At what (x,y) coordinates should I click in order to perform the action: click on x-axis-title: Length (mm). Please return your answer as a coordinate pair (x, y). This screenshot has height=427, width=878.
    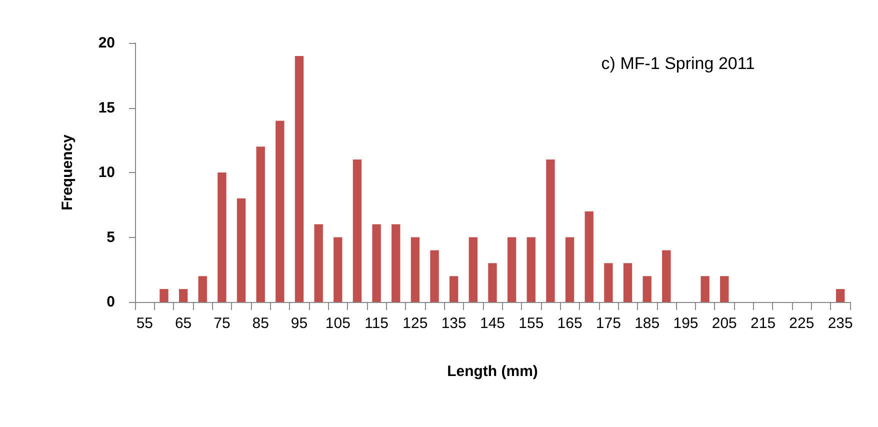
    Looking at the image, I should click on (492, 371).